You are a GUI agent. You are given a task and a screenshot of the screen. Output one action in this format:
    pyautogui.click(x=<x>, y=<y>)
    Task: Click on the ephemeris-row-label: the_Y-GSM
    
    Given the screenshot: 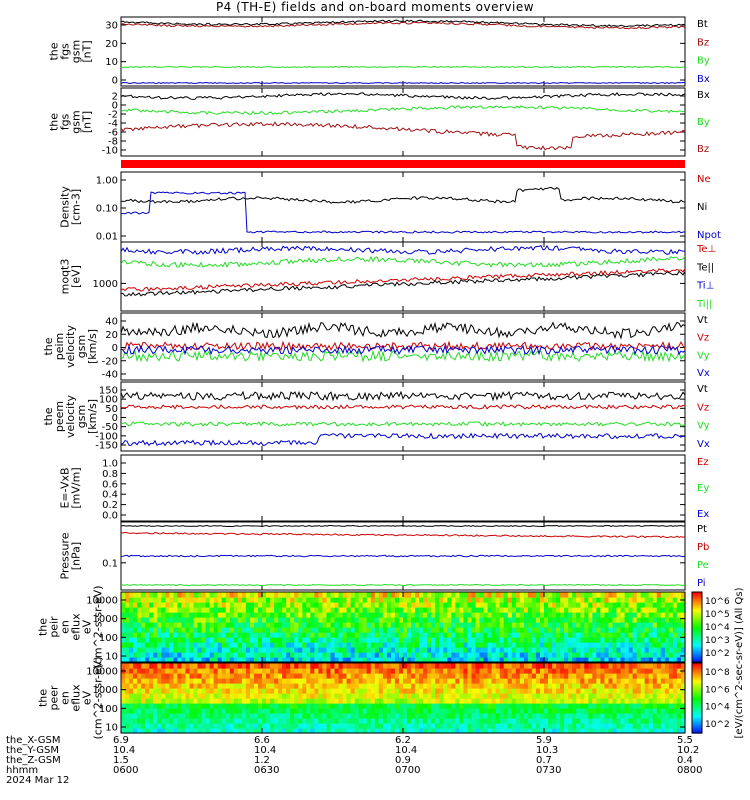 What is the action you would take?
    pyautogui.click(x=33, y=750)
    